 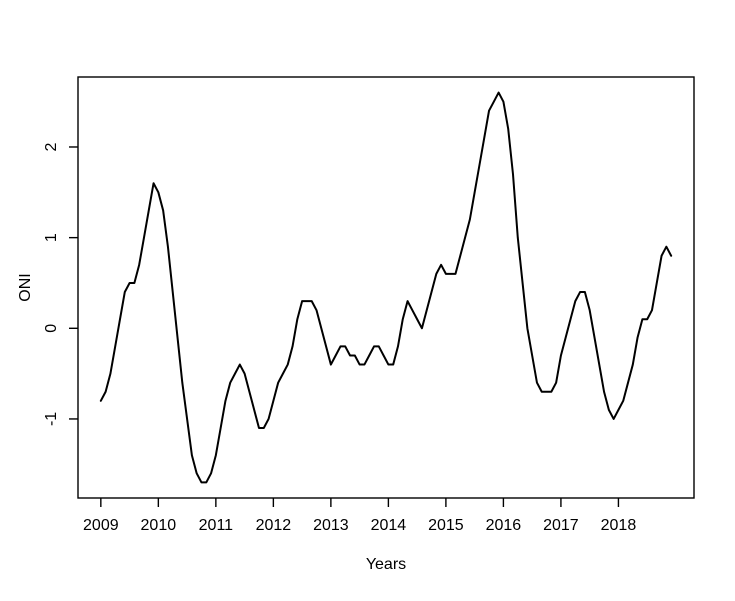 I want to click on x-tick-label: 2012, so click(x=274, y=525).